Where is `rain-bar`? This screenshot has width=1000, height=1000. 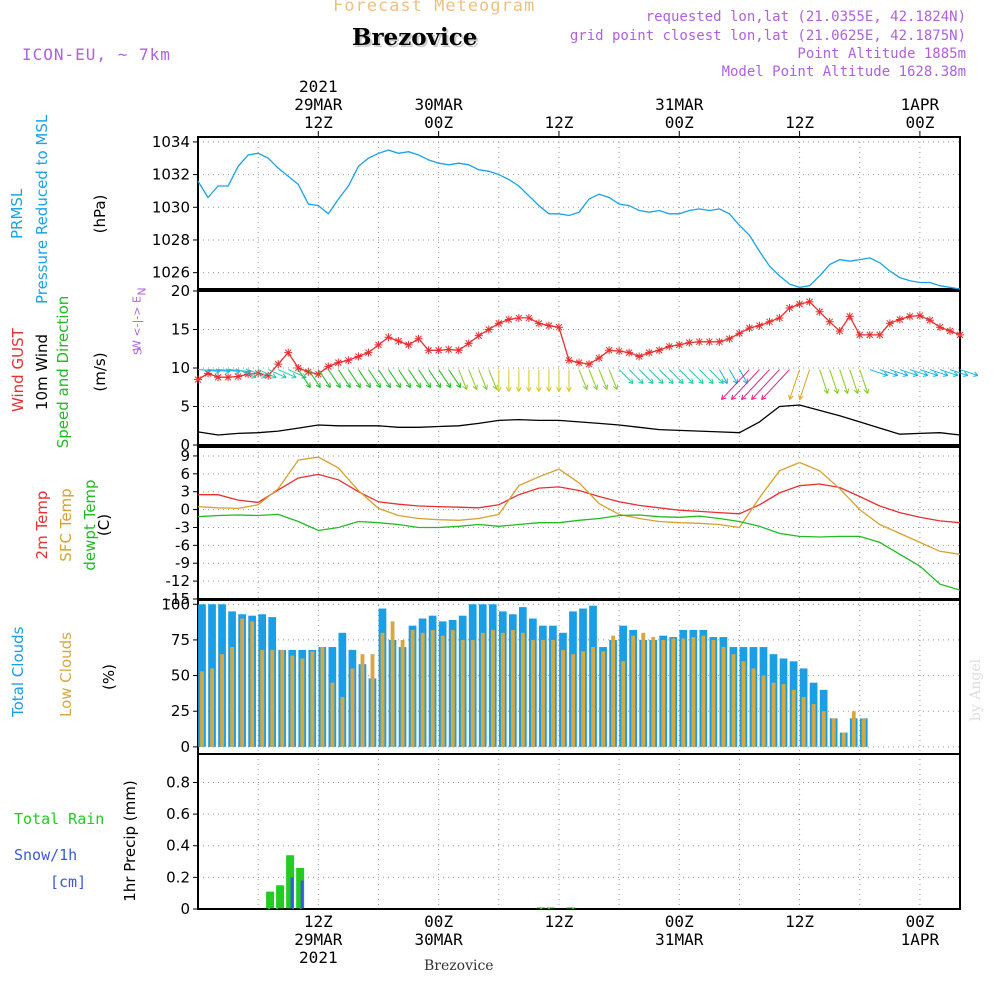
rain-bar is located at coordinates (300, 888).